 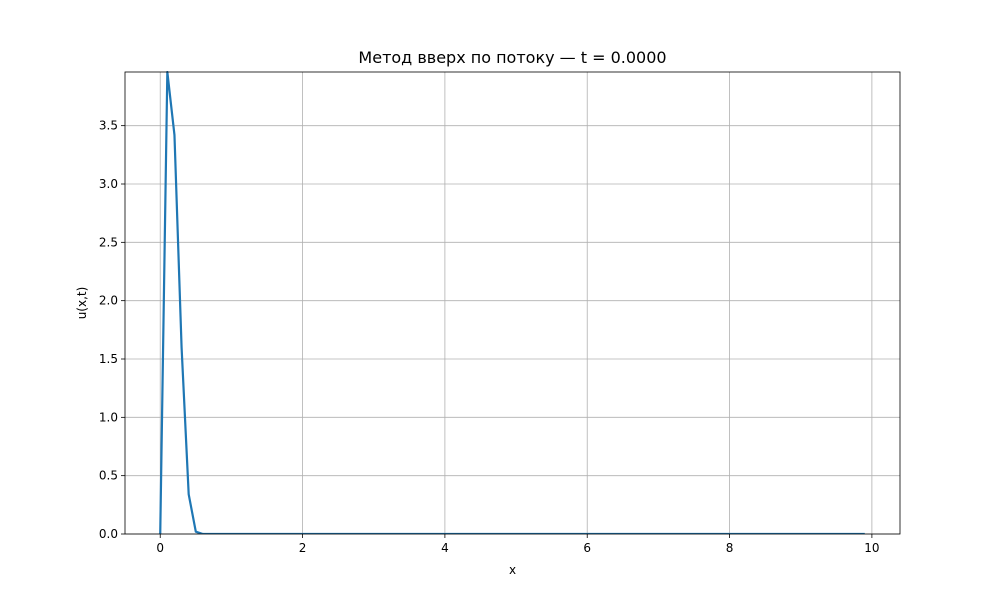 I want to click on chart-title: Метод вверх по потоку — t = 0.0000, so click(x=512, y=57).